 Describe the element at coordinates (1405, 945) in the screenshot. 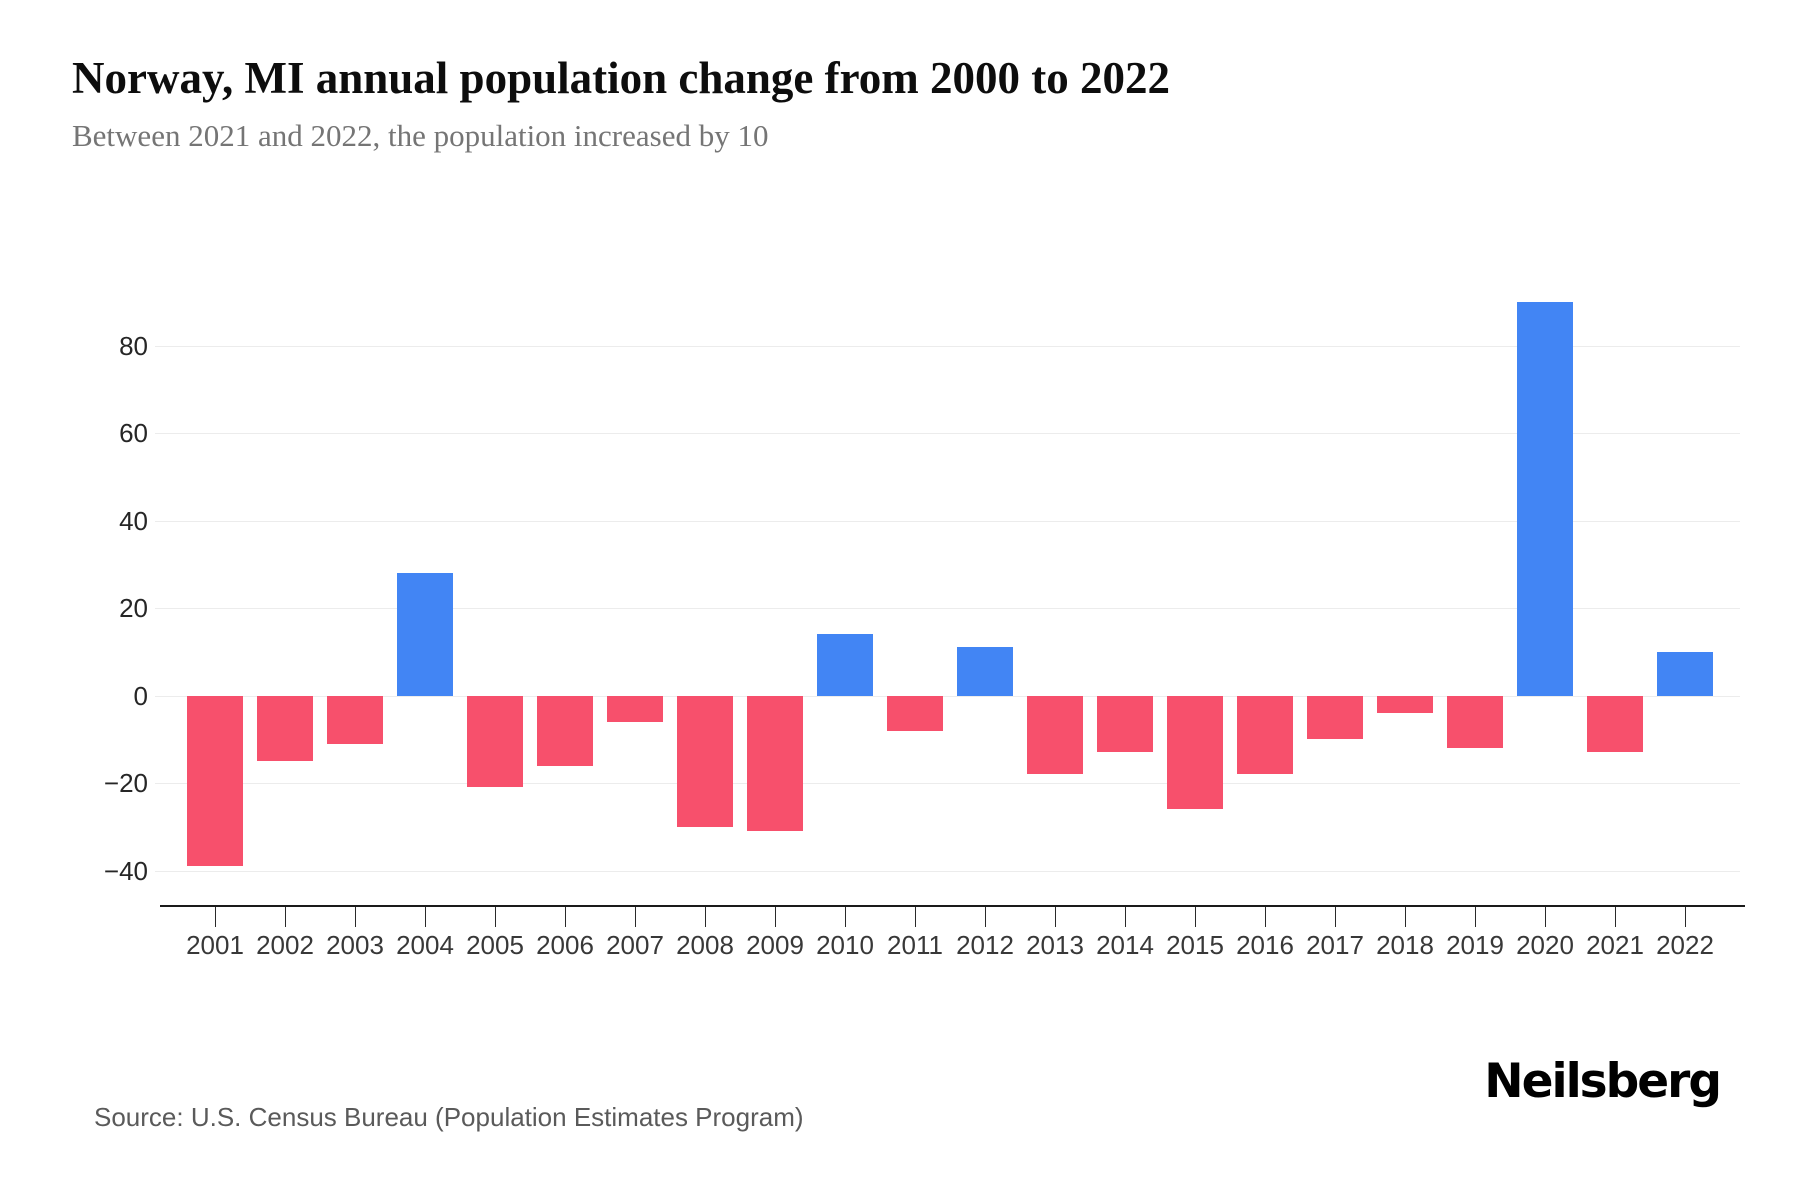

I see `x-axis-label-2018: 2018` at that location.